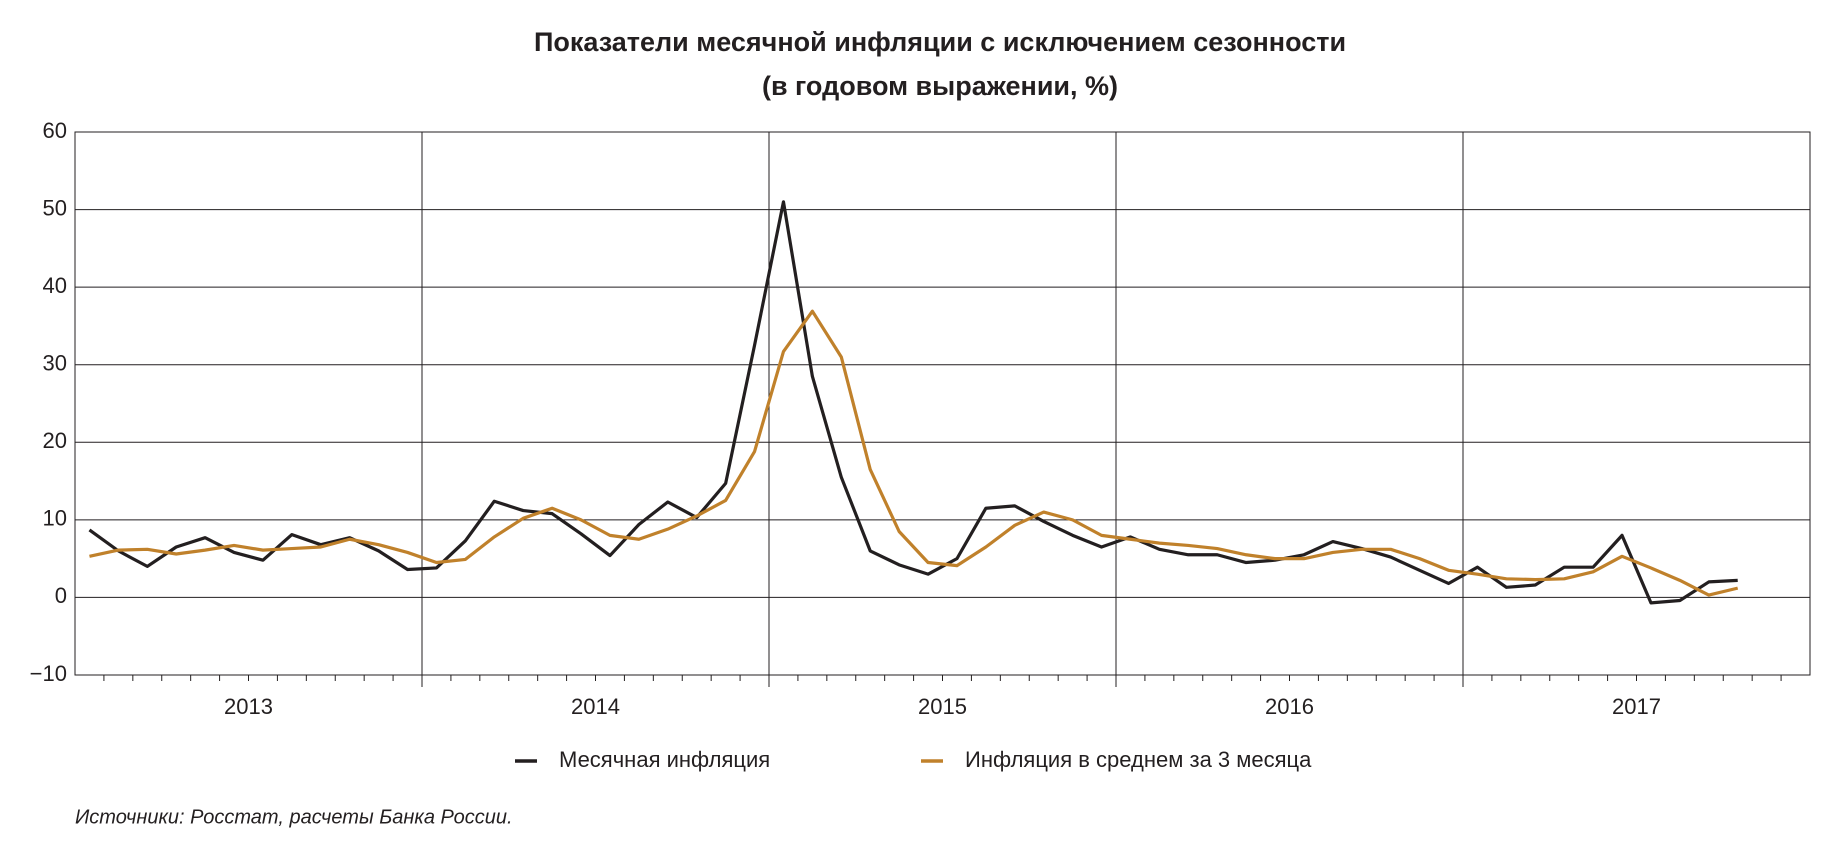 The image size is (1835, 855). What do you see at coordinates (1289, 706) in the screenshot?
I see `x-group-label: 2016` at bounding box center [1289, 706].